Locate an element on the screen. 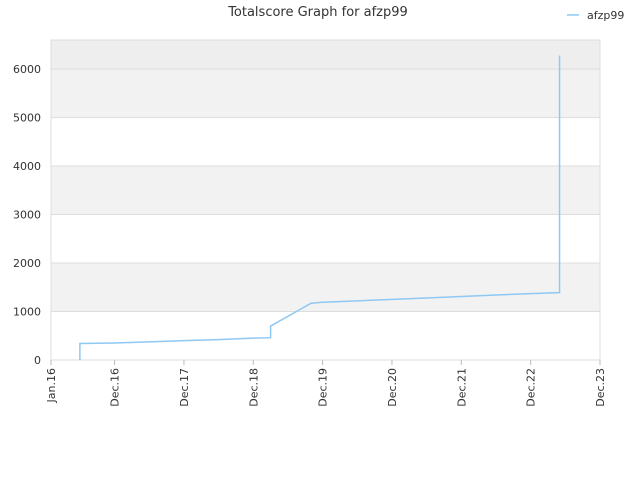 The width and height of the screenshot is (640, 484). x-tick-label: Dec.19 is located at coordinates (323, 387).